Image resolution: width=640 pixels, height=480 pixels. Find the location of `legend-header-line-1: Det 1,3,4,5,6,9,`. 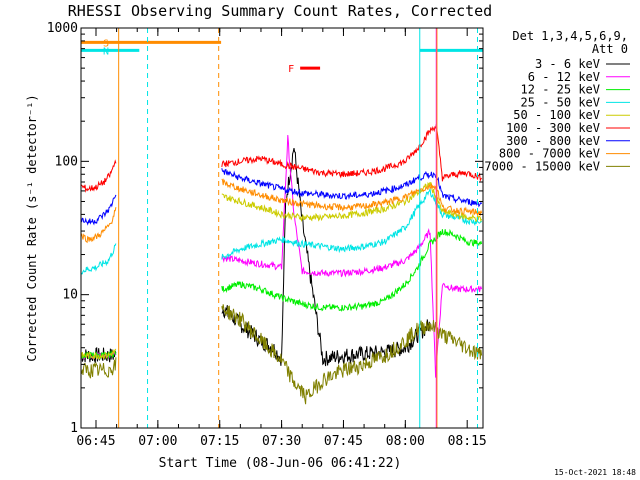

legend-header-line-1: Det 1,3,4,5,6,9, is located at coordinates (570, 36).